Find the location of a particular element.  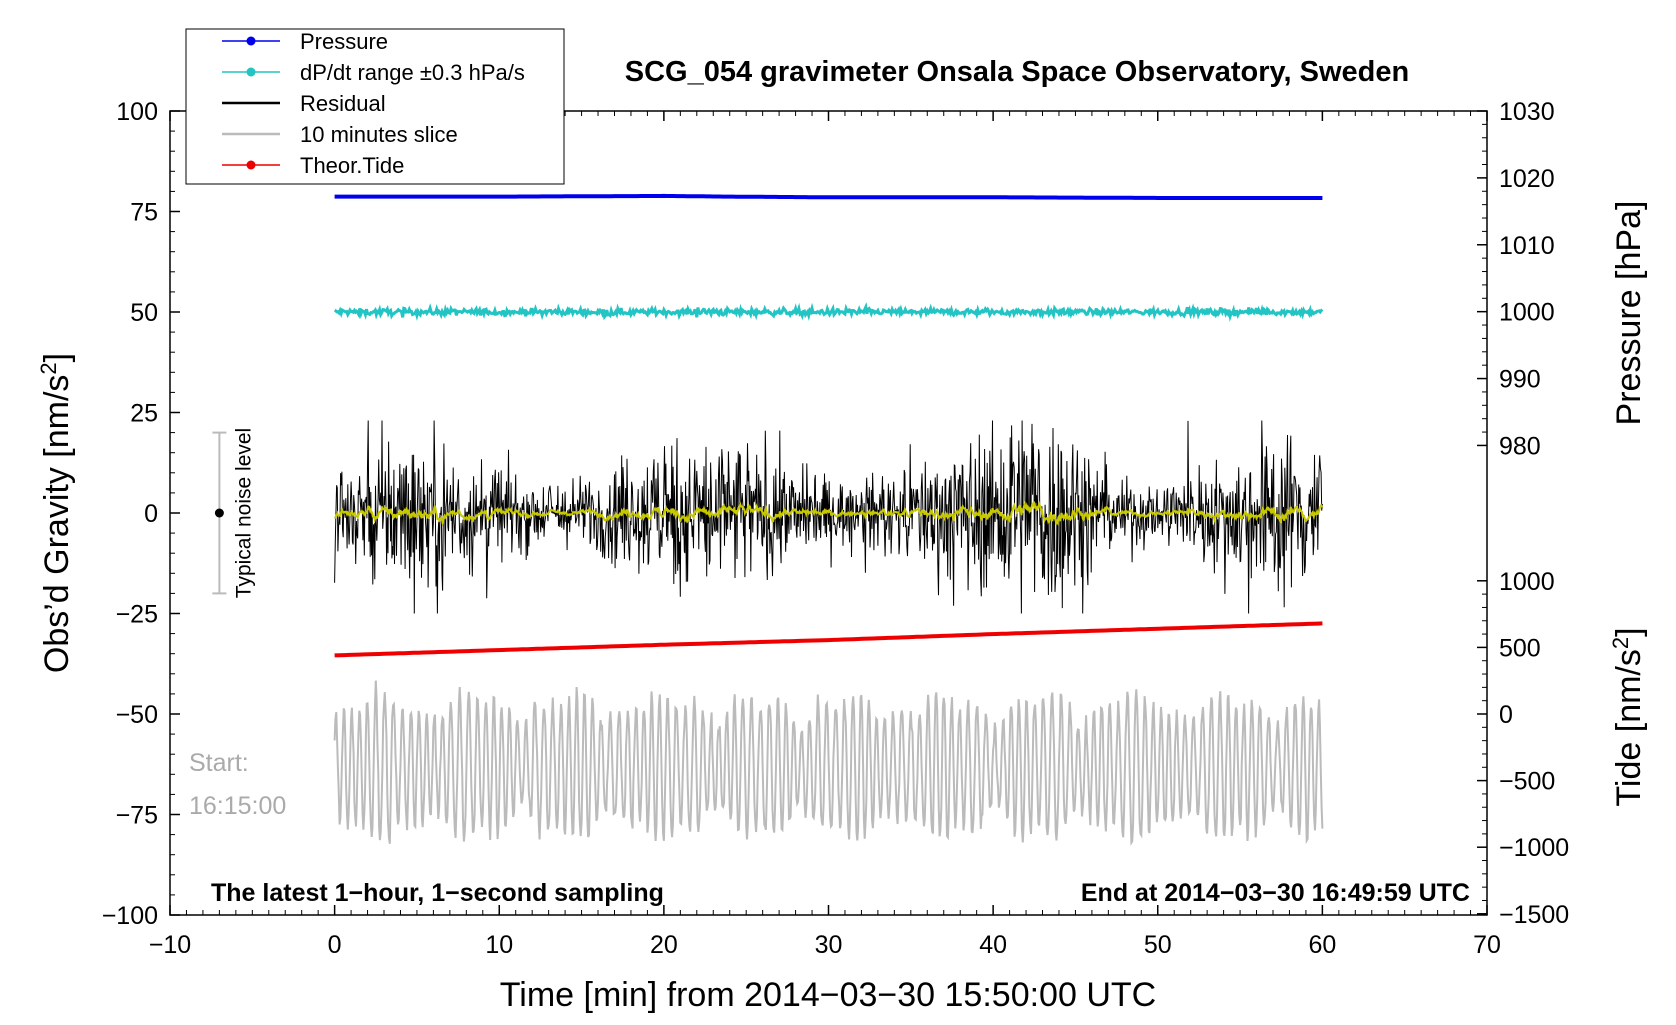

dpdt-line is located at coordinates (829, 312).